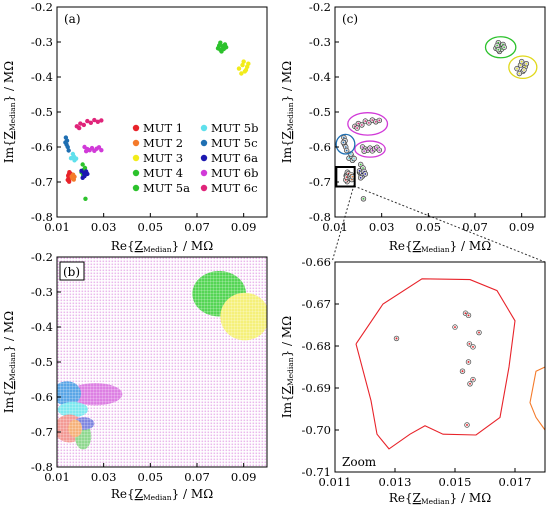 This screenshot has width=550, height=509. What do you see at coordinates (234, 143) in the screenshot?
I see `legend-label: MUT 5c` at bounding box center [234, 143].